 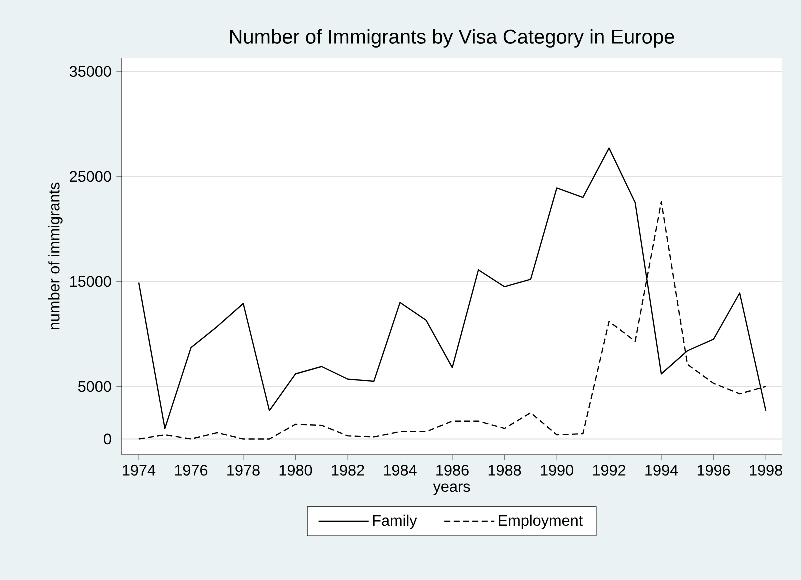 What do you see at coordinates (91, 176) in the screenshot?
I see `y-tick-label: 25000` at bounding box center [91, 176].